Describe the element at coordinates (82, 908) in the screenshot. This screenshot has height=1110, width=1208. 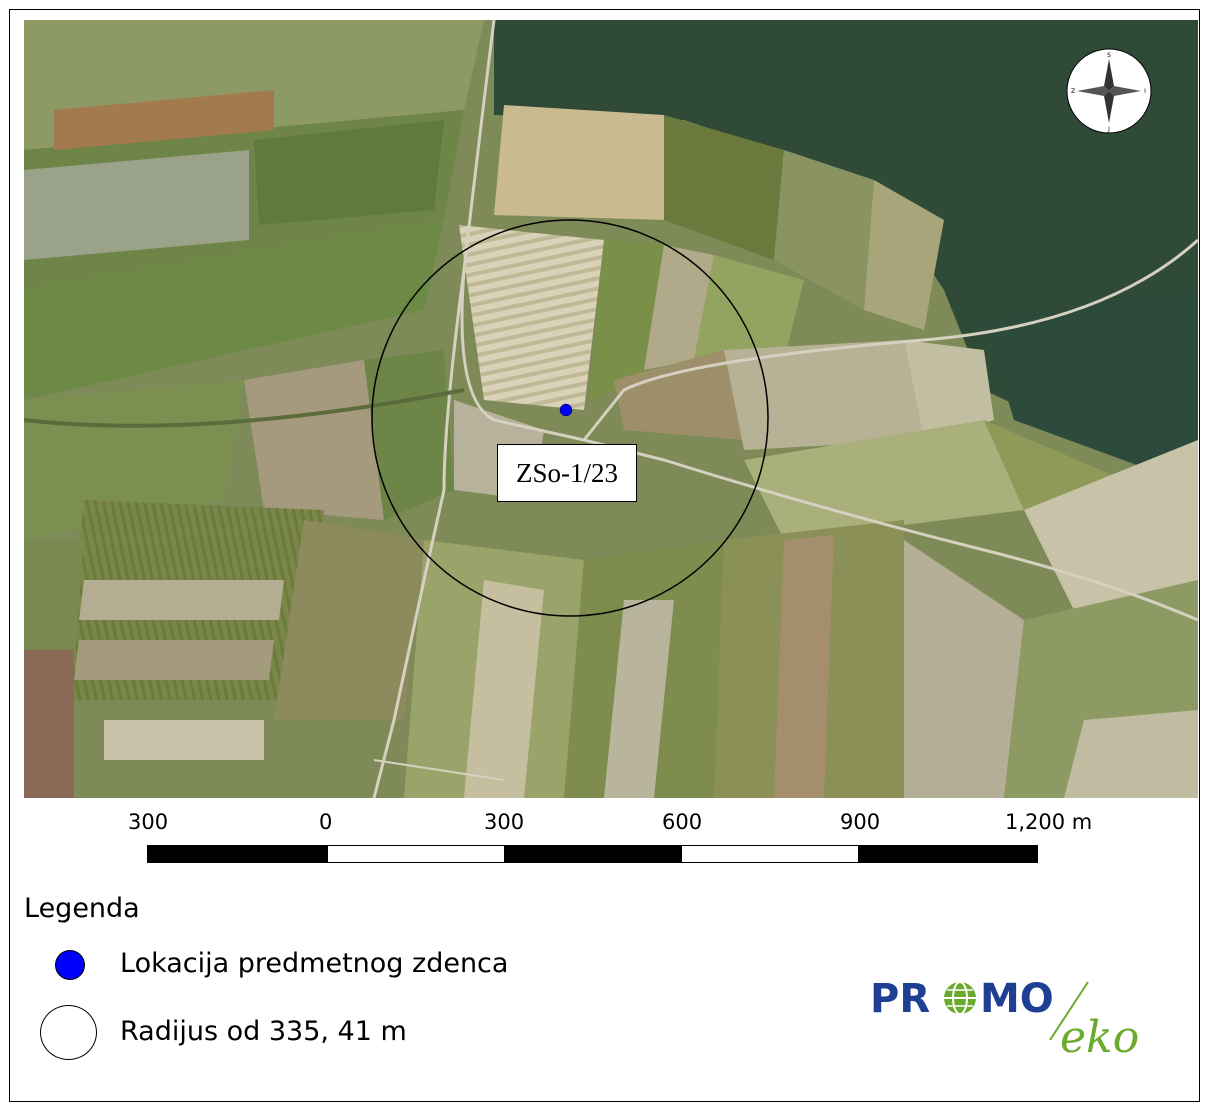
I see `legend-title: Legenda` at that location.